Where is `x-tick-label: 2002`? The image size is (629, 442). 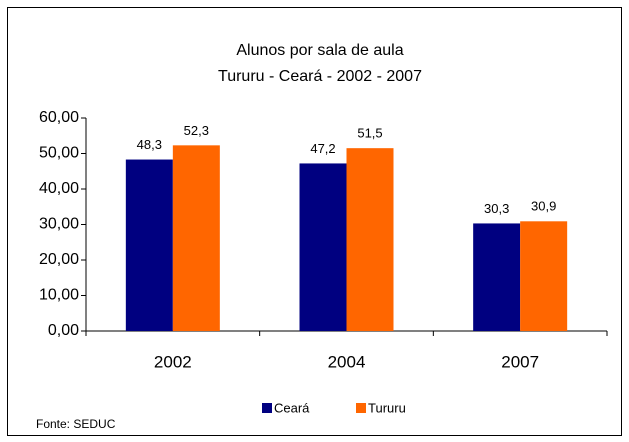 x-tick-label: 2002 is located at coordinates (173, 361).